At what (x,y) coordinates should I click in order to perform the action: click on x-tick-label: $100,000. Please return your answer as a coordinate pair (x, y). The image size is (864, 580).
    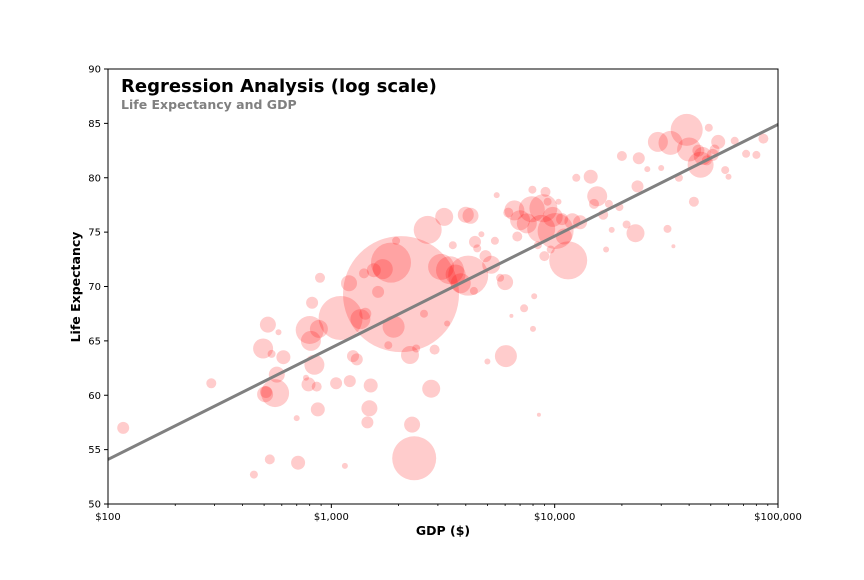
    Looking at the image, I should click on (778, 517).